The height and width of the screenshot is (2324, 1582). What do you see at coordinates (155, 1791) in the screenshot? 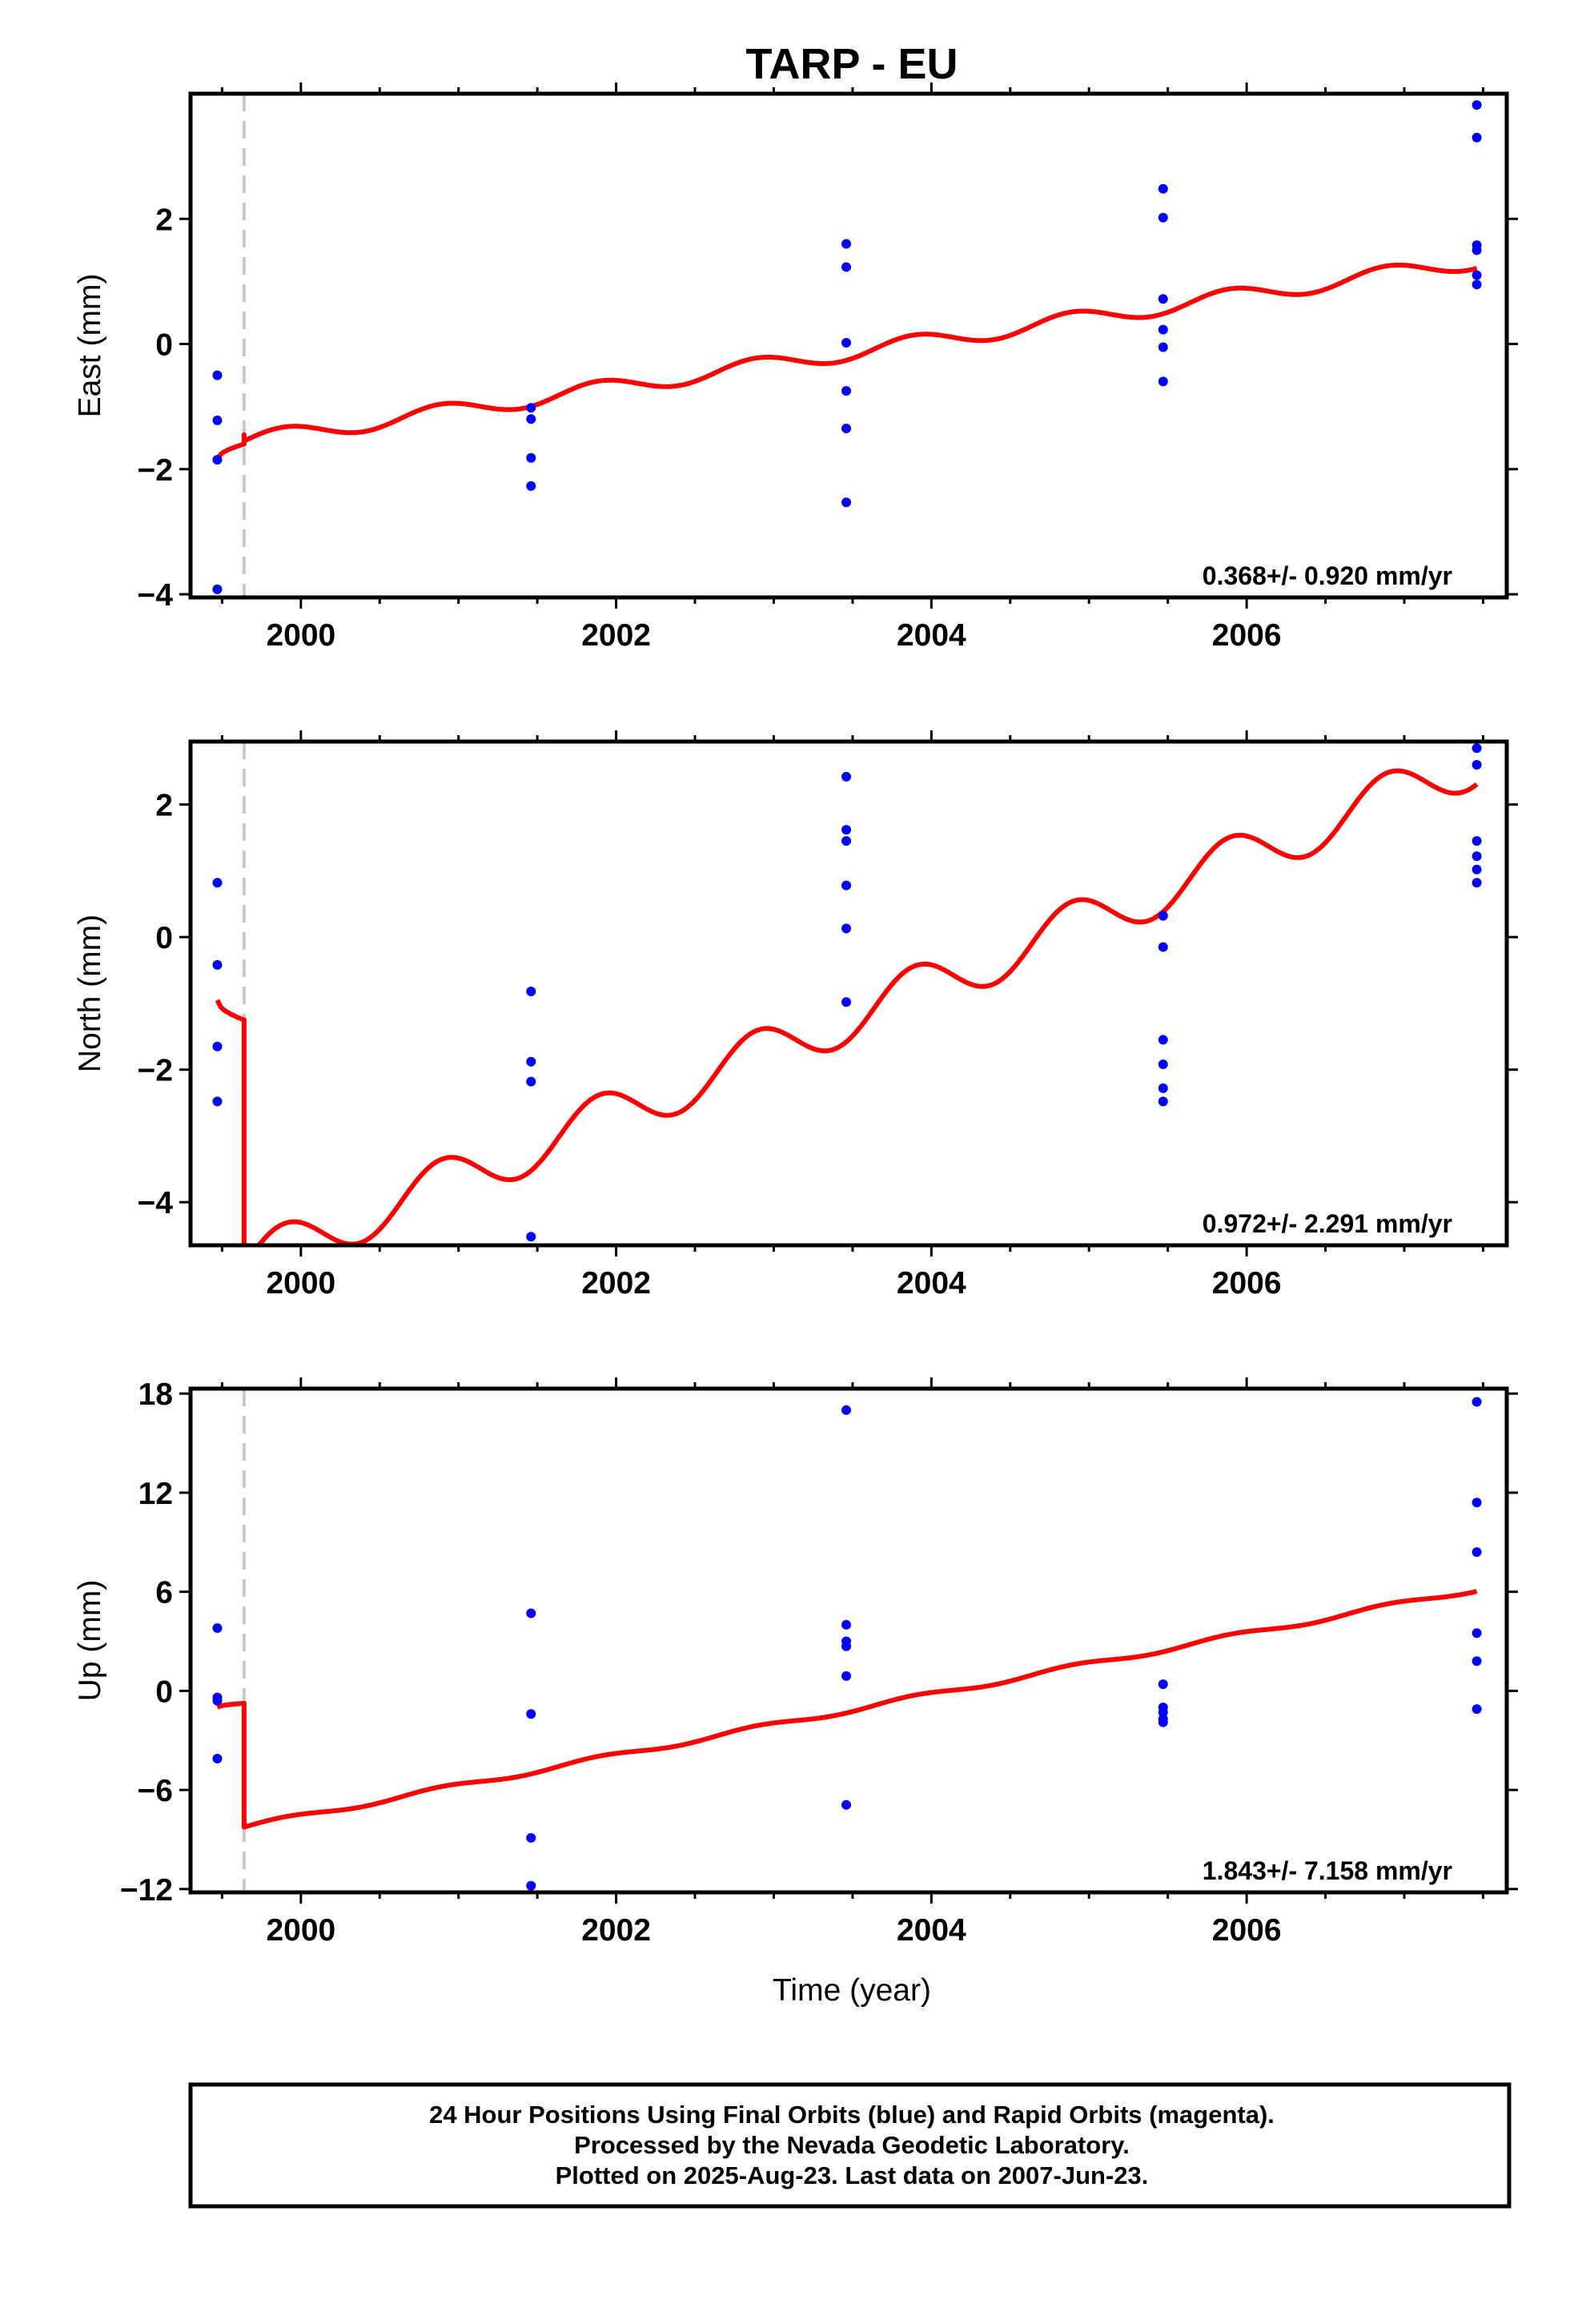
I see `y-tick-label: −6` at bounding box center [155, 1791].